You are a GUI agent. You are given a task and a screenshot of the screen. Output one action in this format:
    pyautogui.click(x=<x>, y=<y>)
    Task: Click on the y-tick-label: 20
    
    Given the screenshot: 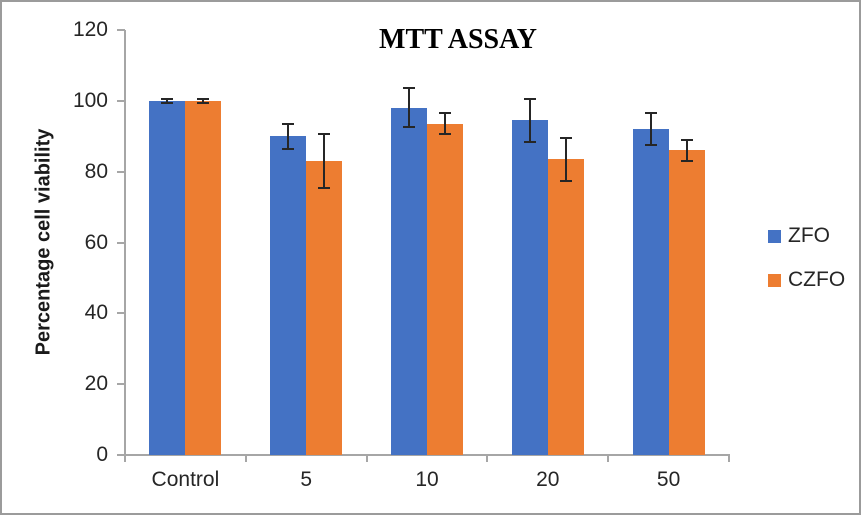 What is the action you would take?
    pyautogui.click(x=96, y=384)
    